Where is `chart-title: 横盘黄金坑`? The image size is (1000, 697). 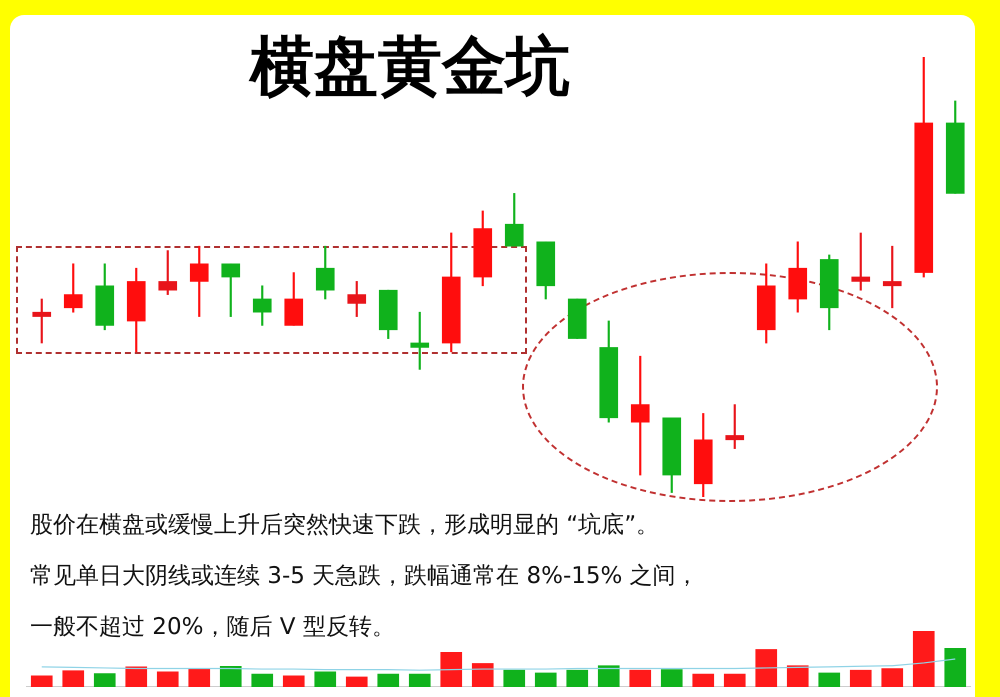 chart-title: 横盘黄金坑 is located at coordinates (409, 67).